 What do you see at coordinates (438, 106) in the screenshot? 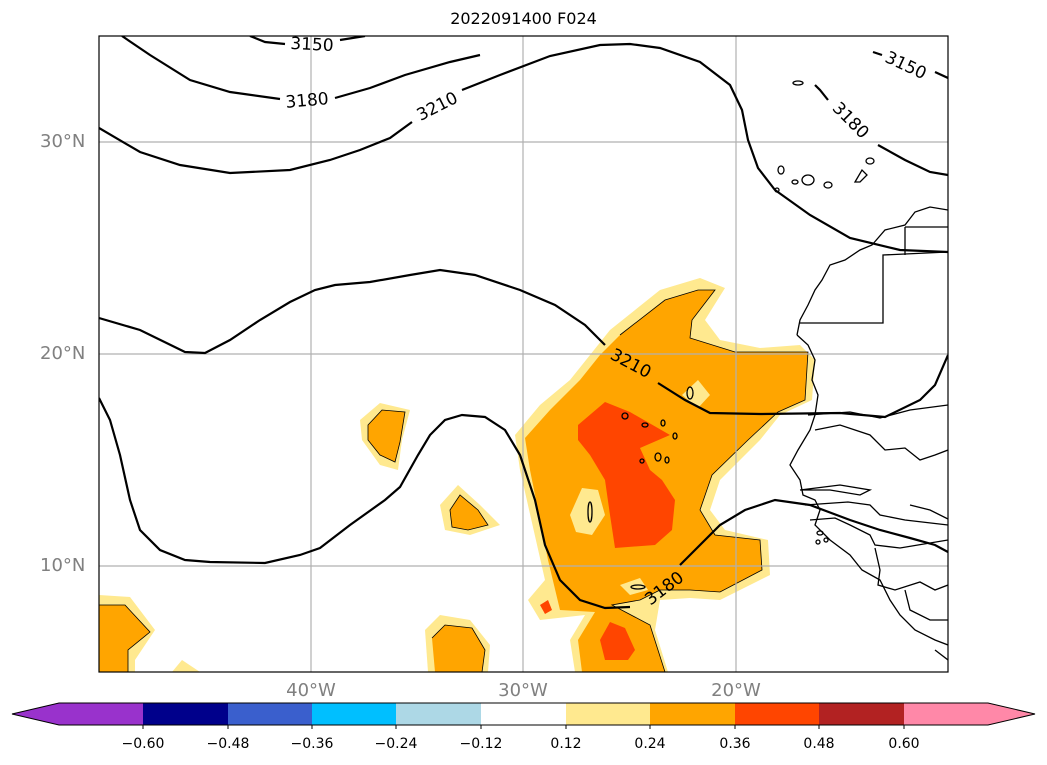
I see `contour-label: 3210` at bounding box center [438, 106].